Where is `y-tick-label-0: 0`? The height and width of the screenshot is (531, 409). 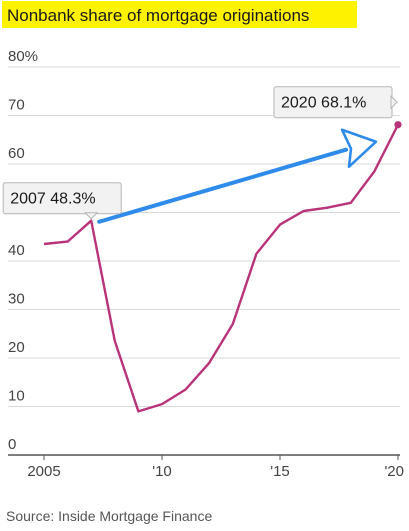 y-tick-label-0: 0 is located at coordinates (12, 444).